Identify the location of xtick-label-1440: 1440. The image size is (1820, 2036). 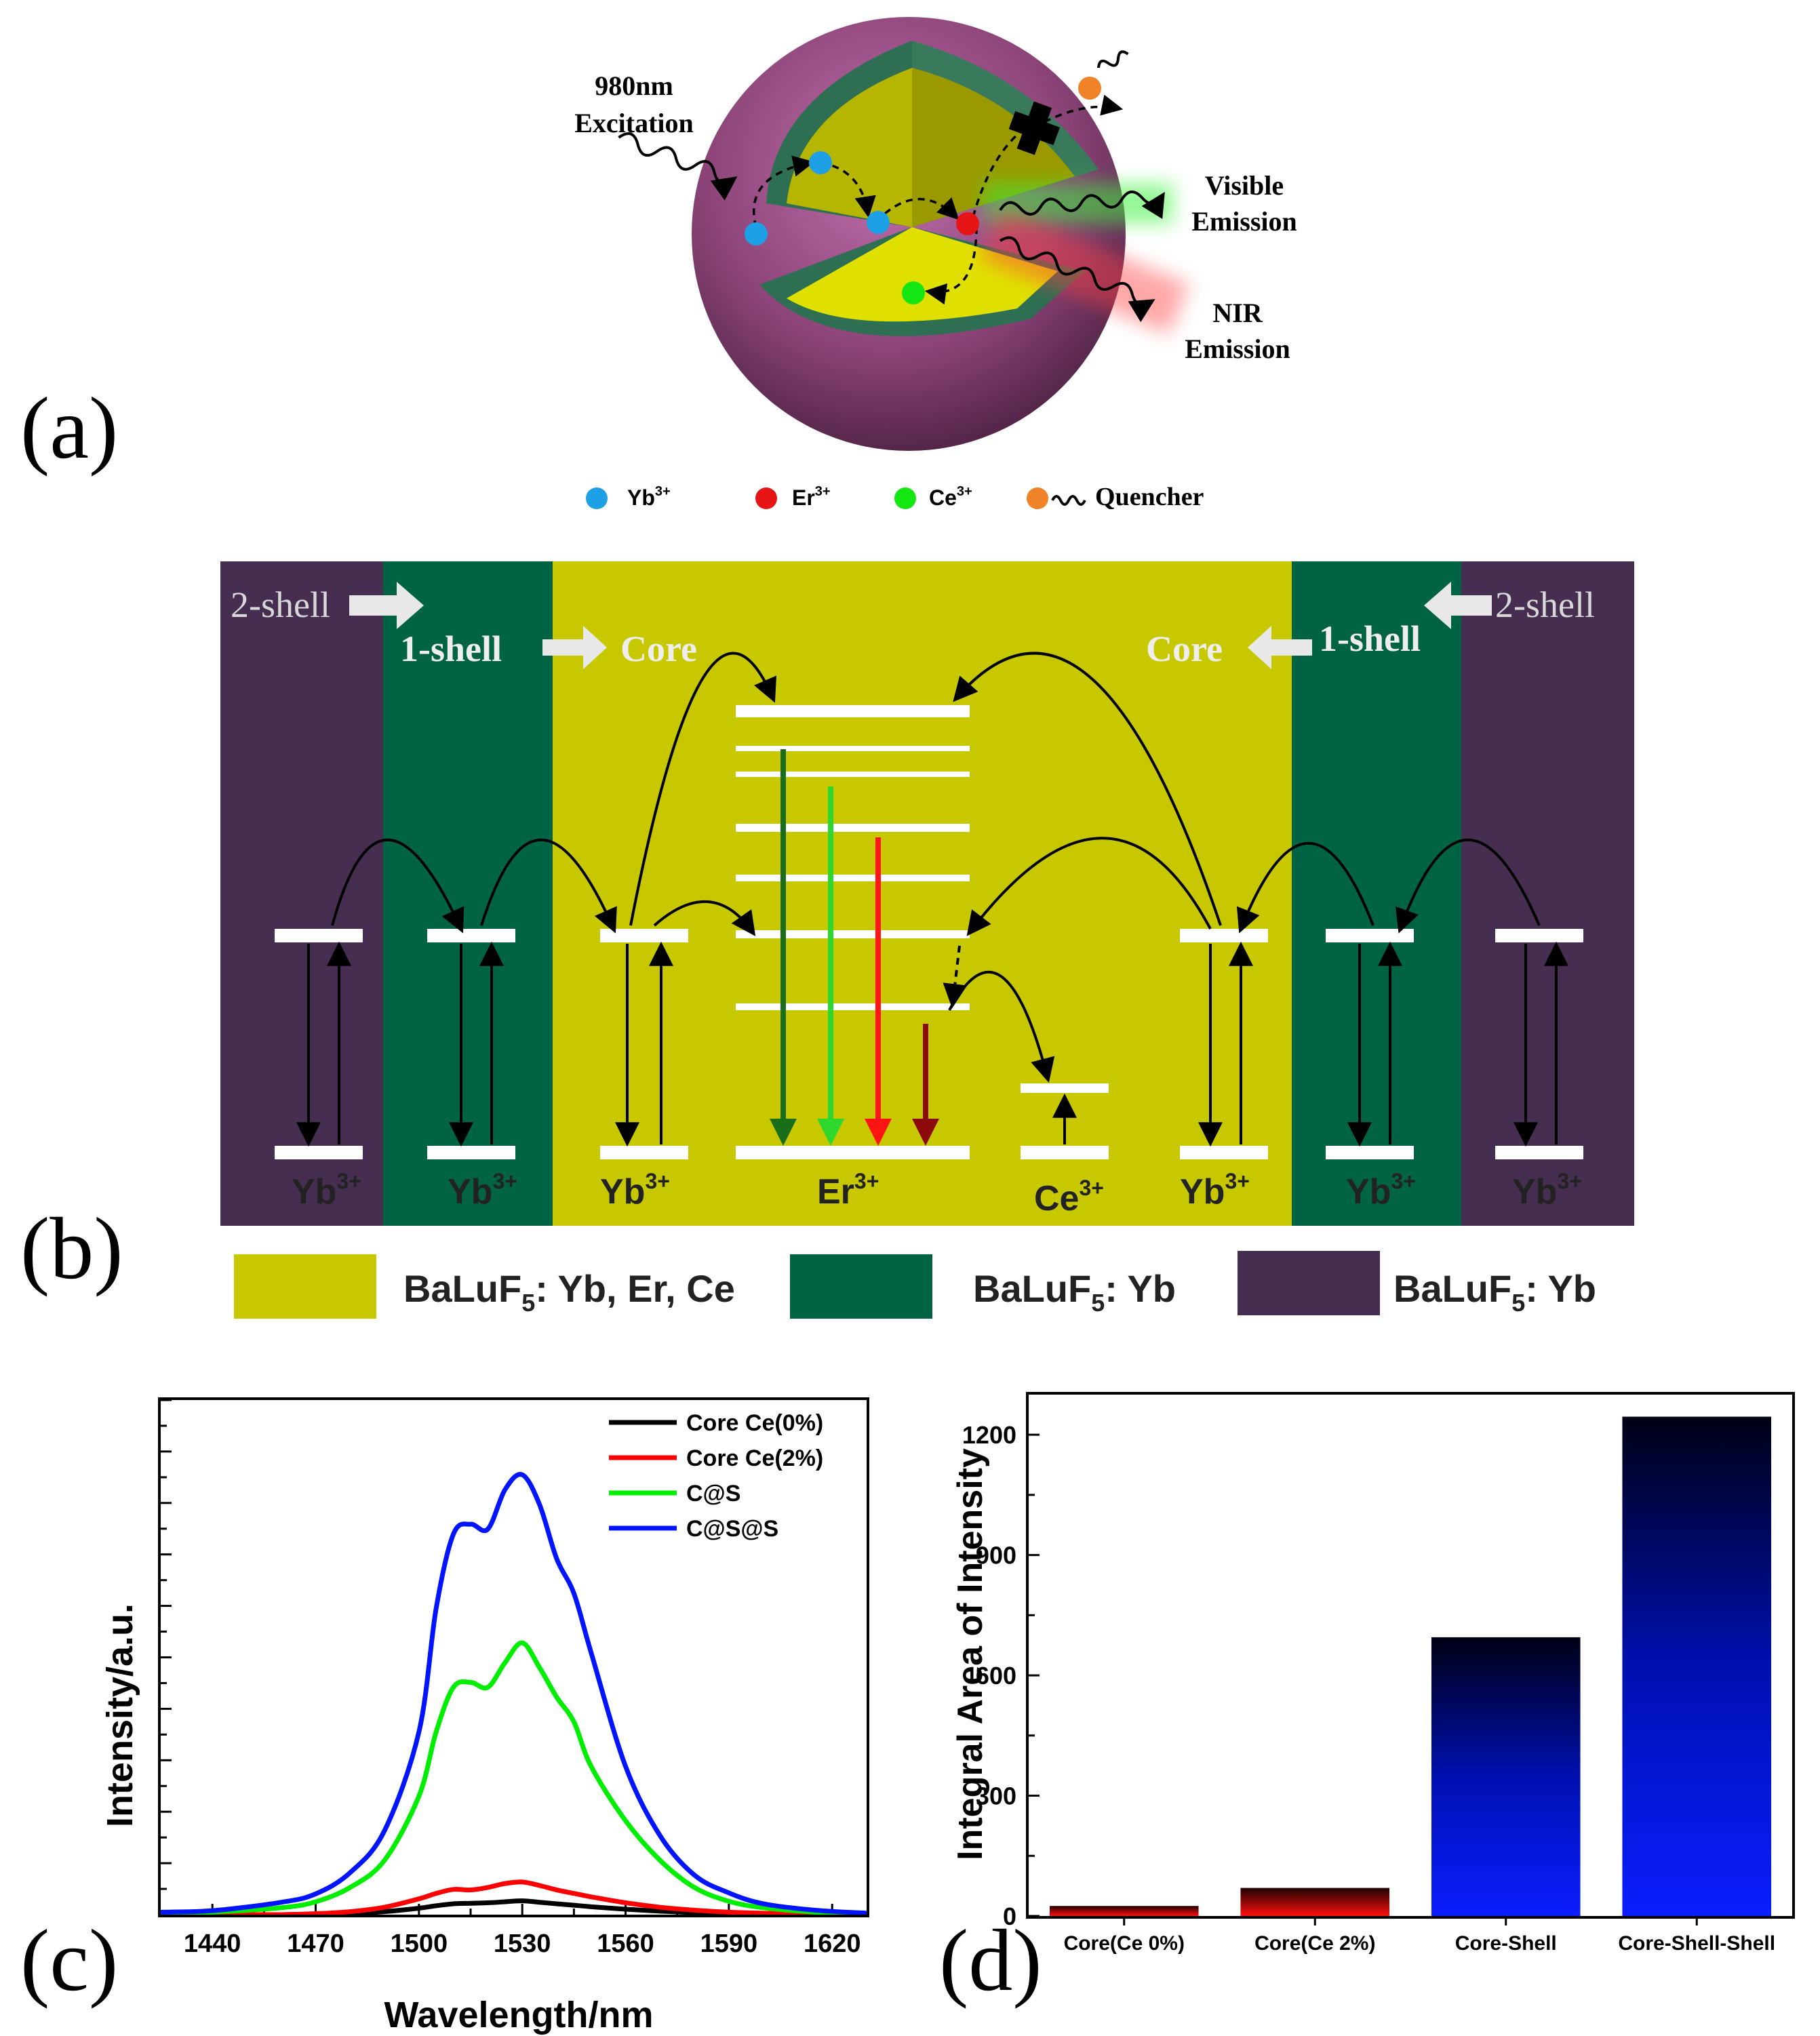
(212, 1944).